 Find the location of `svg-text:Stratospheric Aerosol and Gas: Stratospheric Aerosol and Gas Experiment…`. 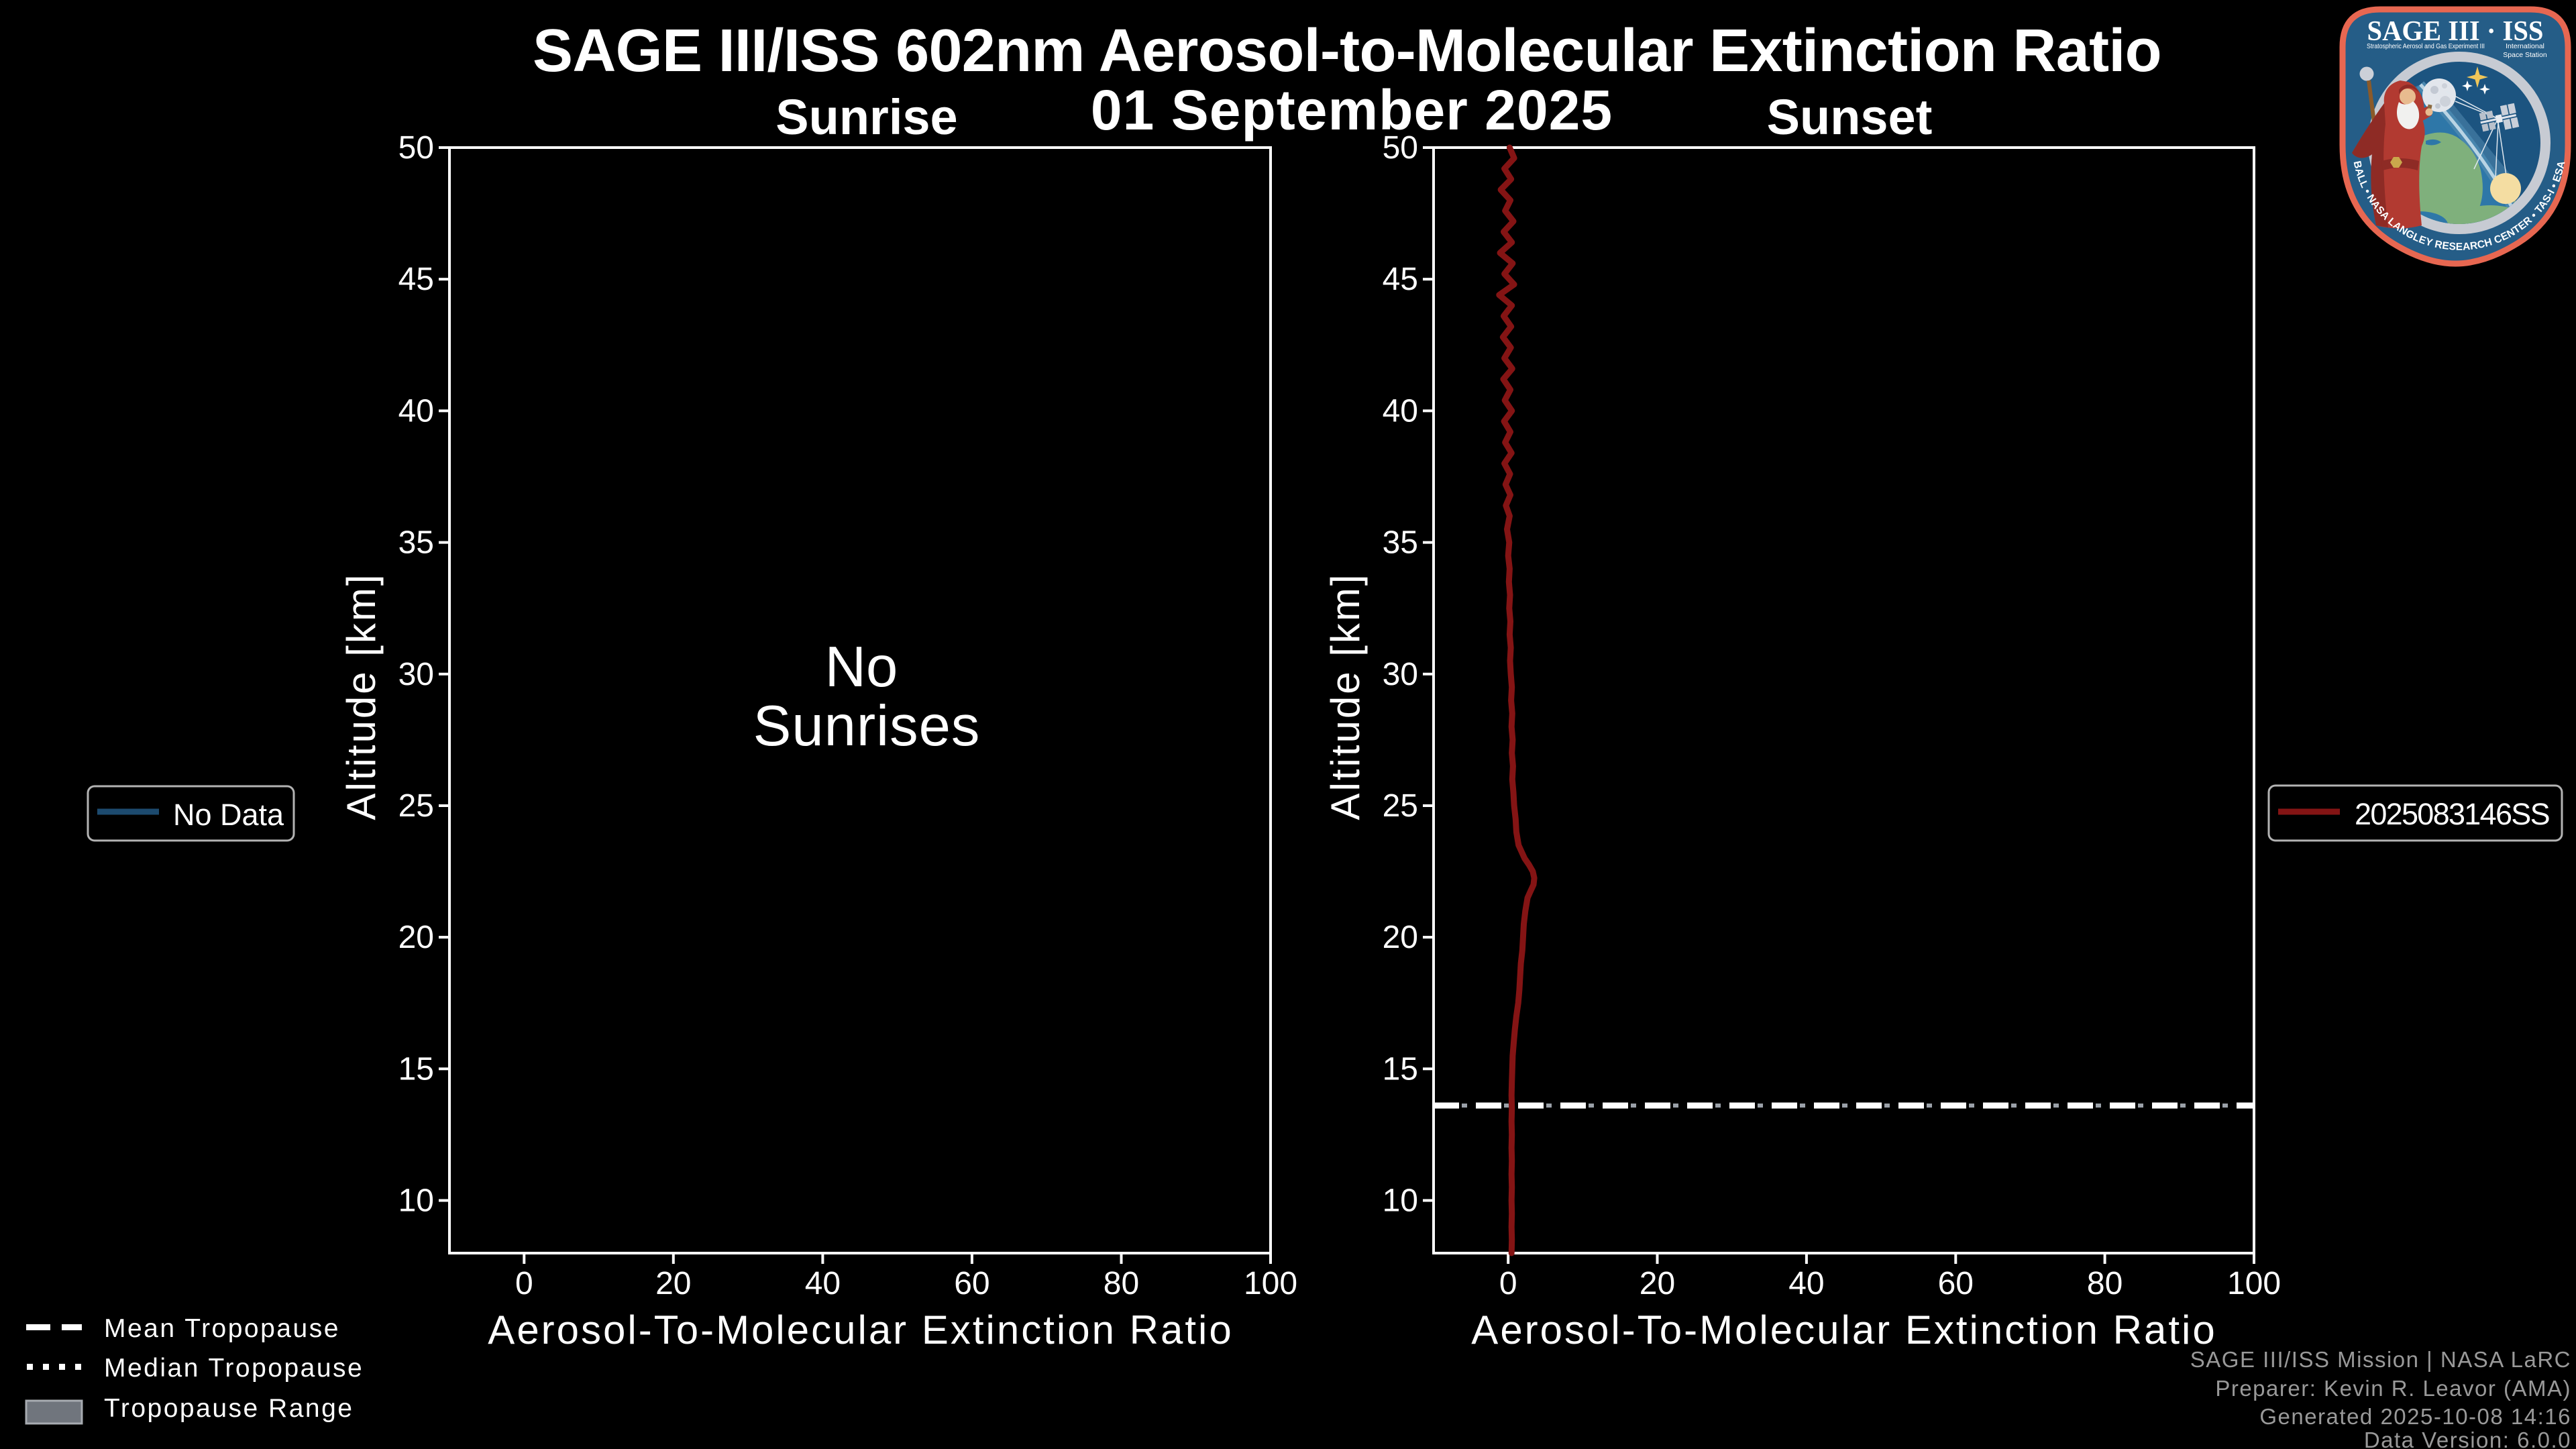

svg-text:Stratospheric Aerosol and Gas: Stratospheric Aerosol and Gas Experiment… is located at coordinates (2426, 46).